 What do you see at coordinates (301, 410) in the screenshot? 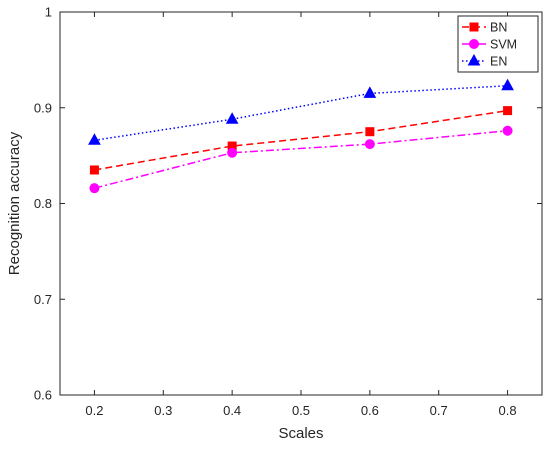
I see `x-tick-label: 0.5` at bounding box center [301, 410].